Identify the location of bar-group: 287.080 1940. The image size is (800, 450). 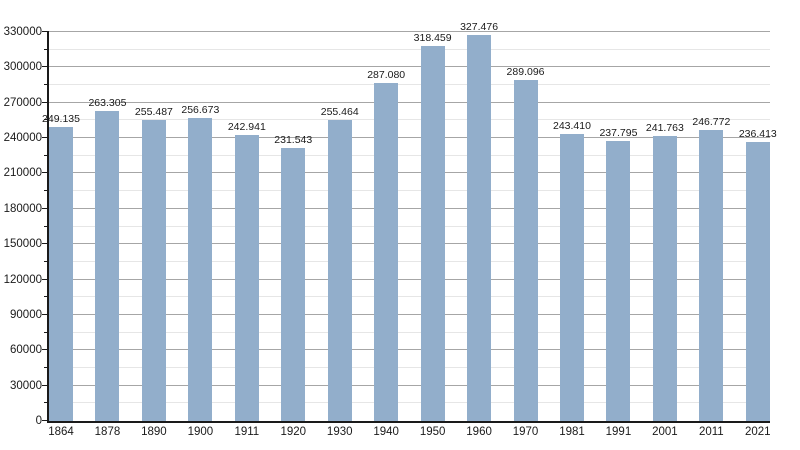
(386, 235).